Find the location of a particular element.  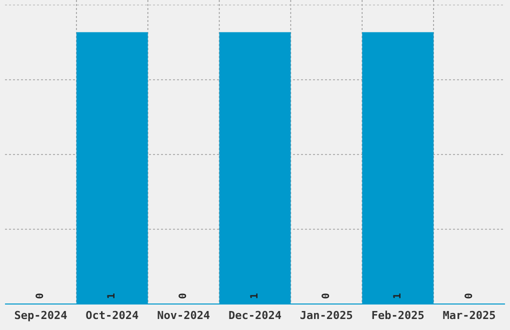

x-tick-label: Feb-2025 is located at coordinates (397, 315).